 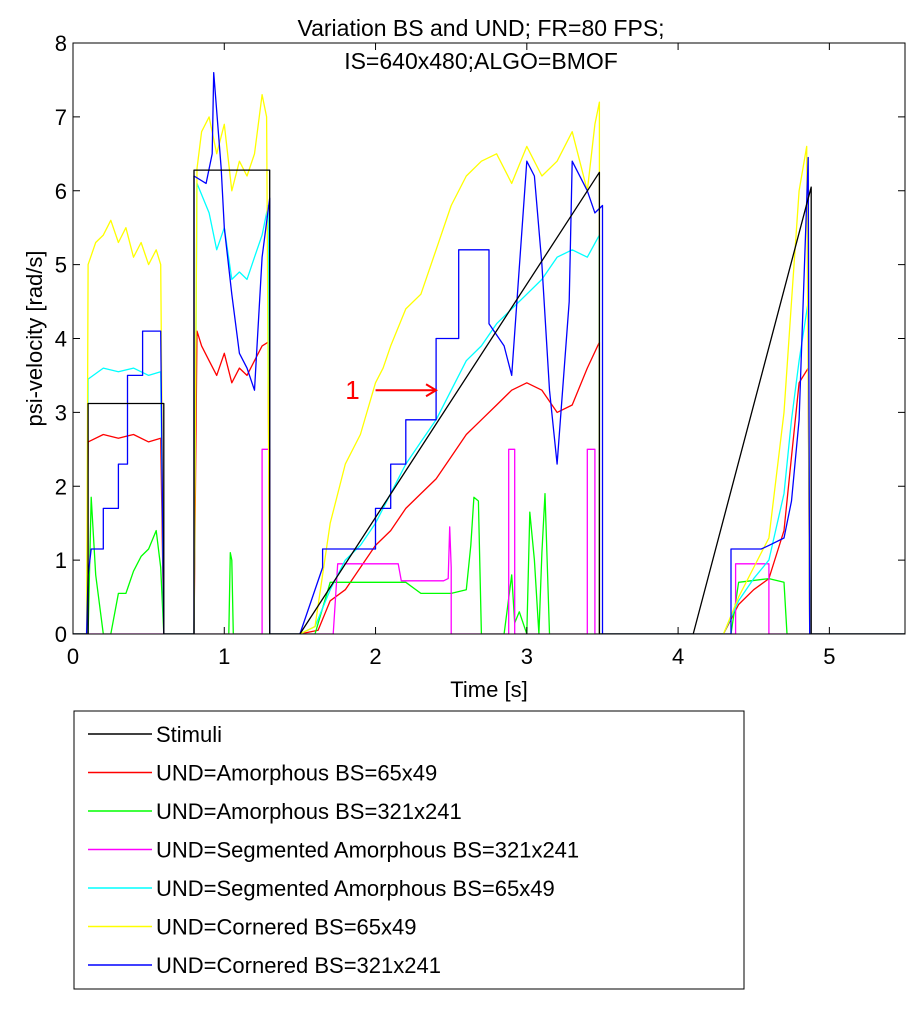 I want to click on y-tick-label: 1, so click(x=61, y=560).